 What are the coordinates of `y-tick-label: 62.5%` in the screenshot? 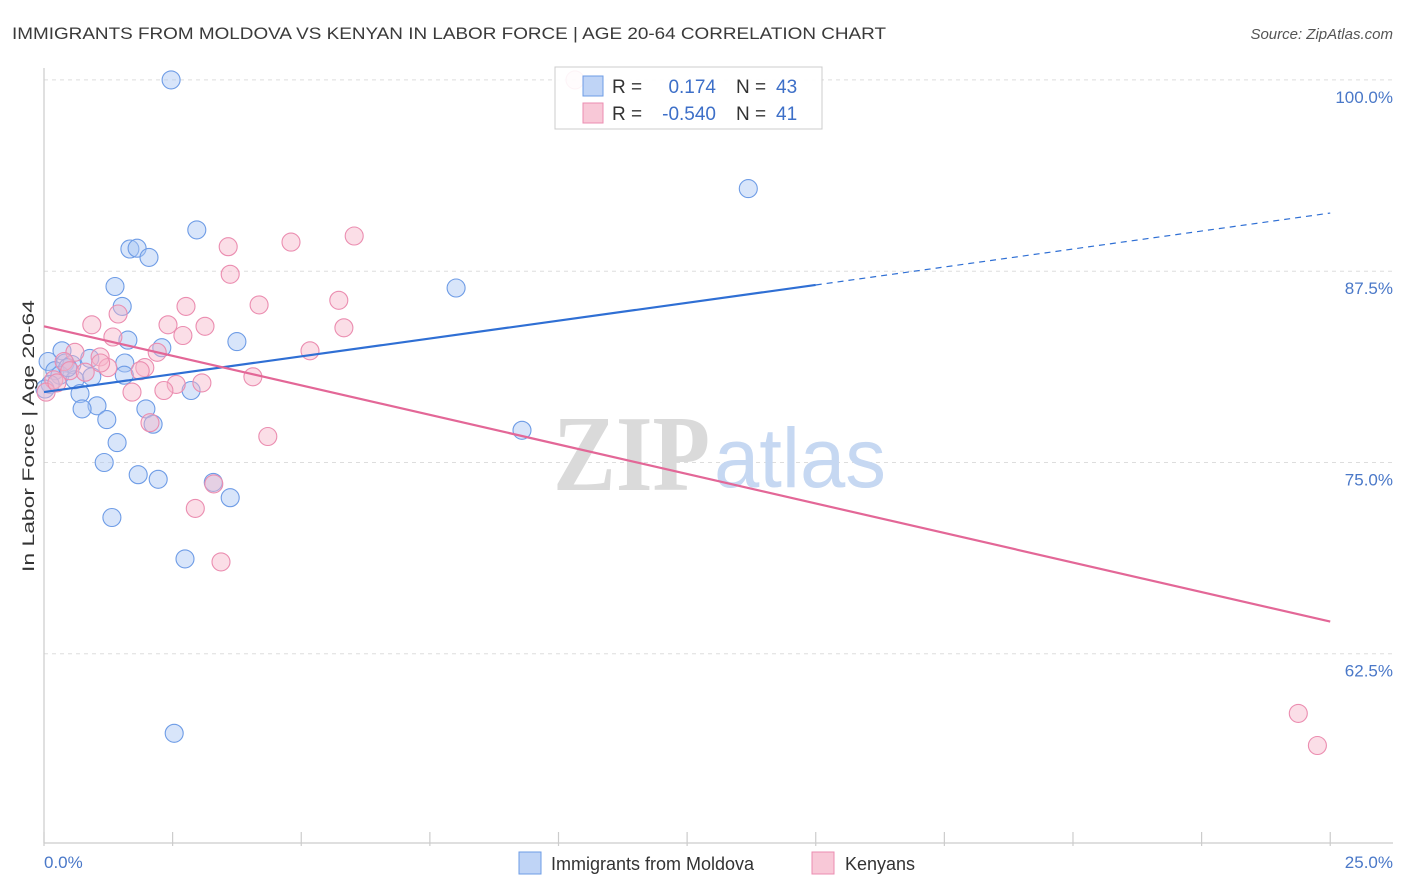 It's located at (1369, 671).